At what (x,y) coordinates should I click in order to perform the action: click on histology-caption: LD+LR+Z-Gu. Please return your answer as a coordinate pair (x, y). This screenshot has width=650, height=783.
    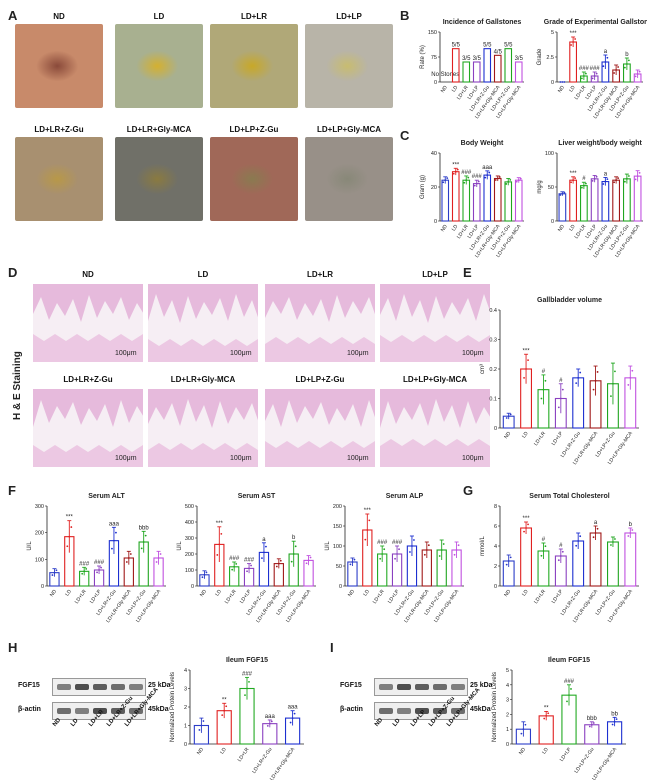
    Looking at the image, I should click on (88, 379).